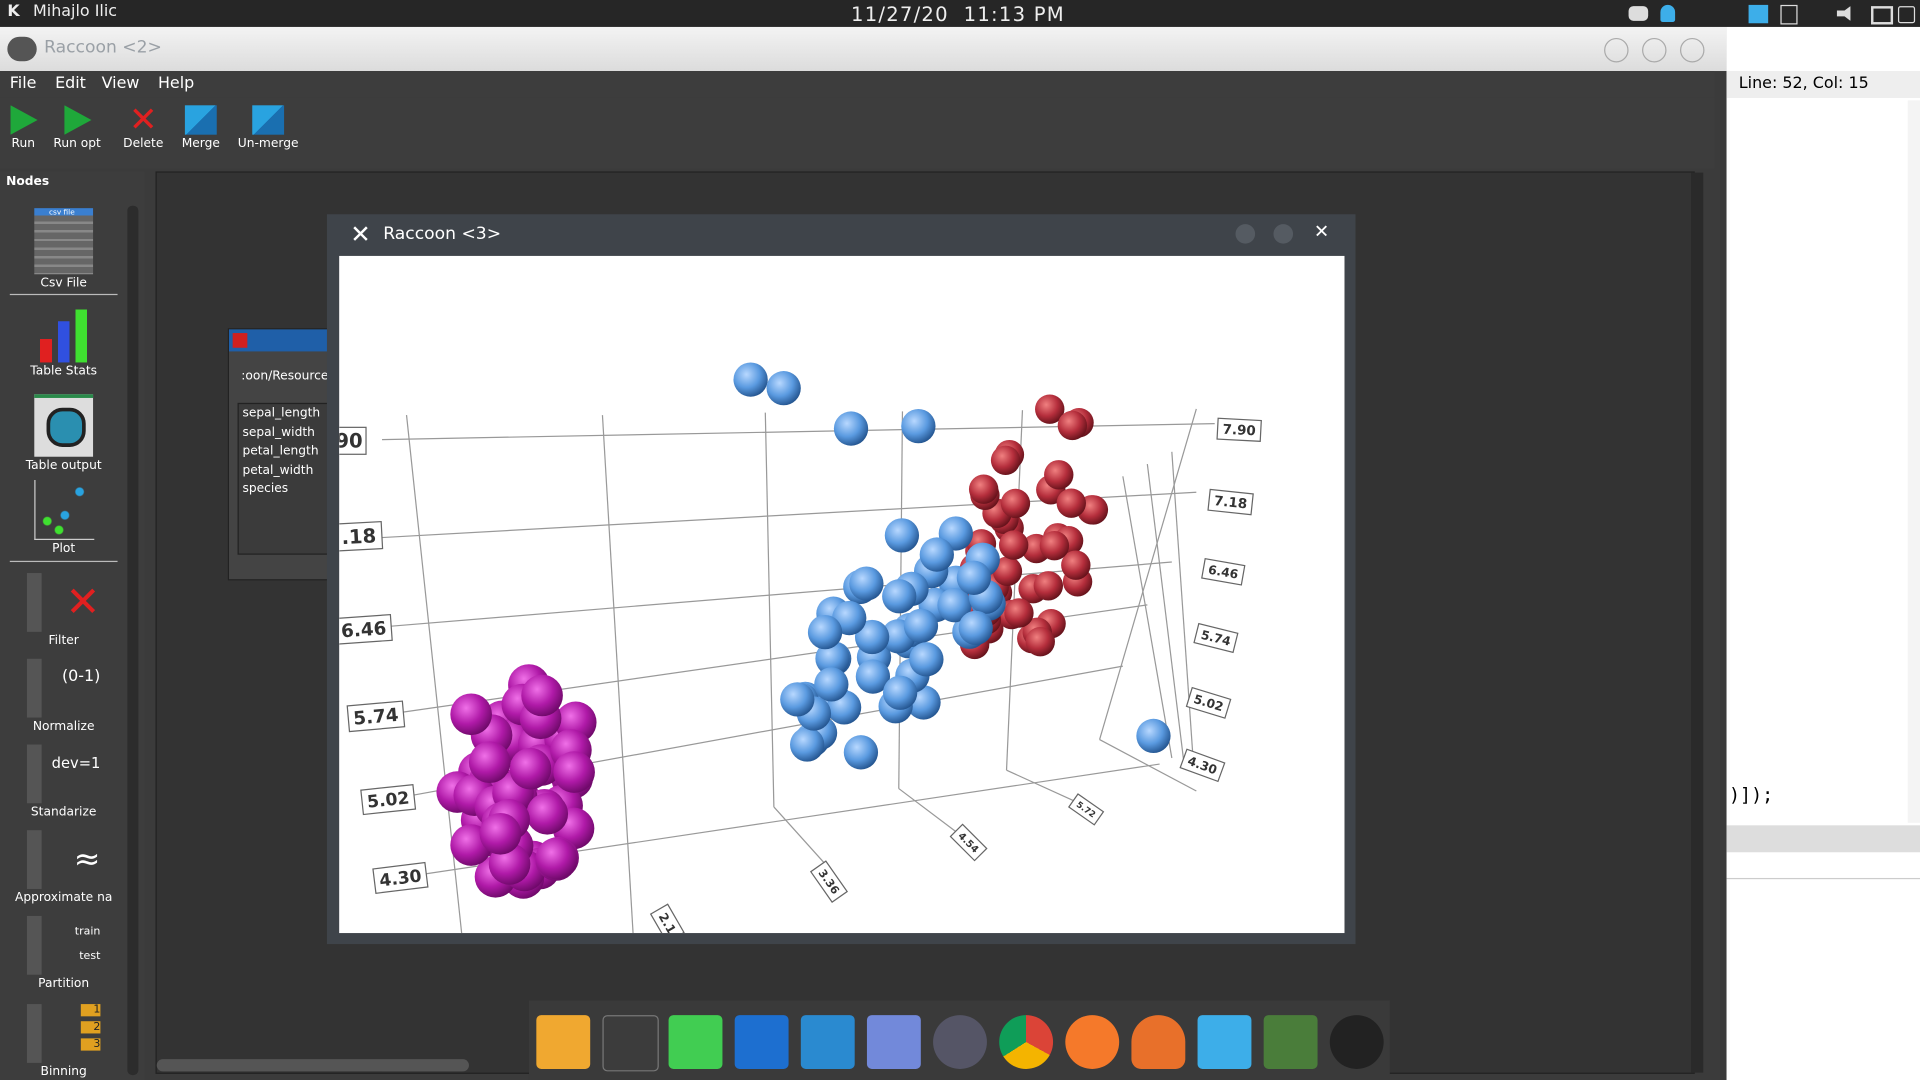  What do you see at coordinates (1843, 13) in the screenshot?
I see `tray-volume` at bounding box center [1843, 13].